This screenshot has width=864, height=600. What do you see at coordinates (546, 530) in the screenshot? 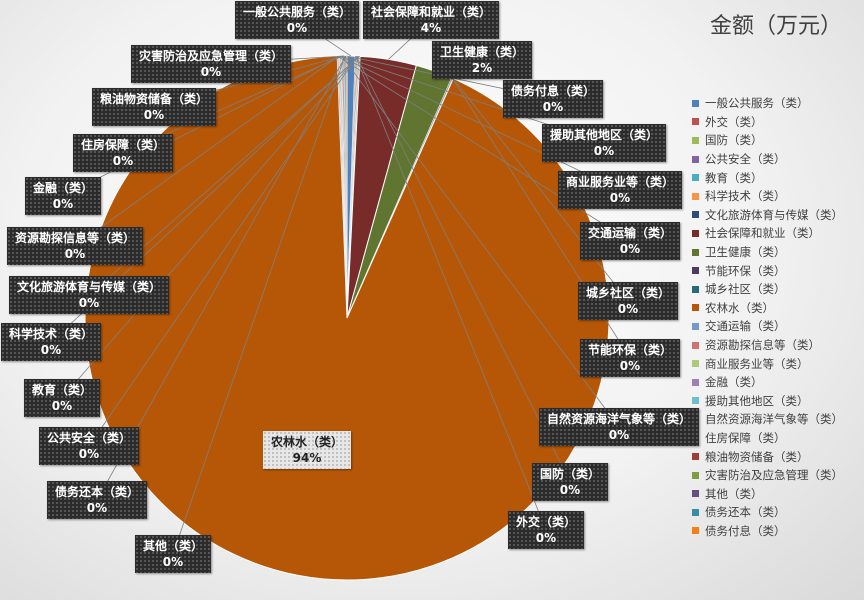
I see `data-label: 外交（类） 0%` at bounding box center [546, 530].